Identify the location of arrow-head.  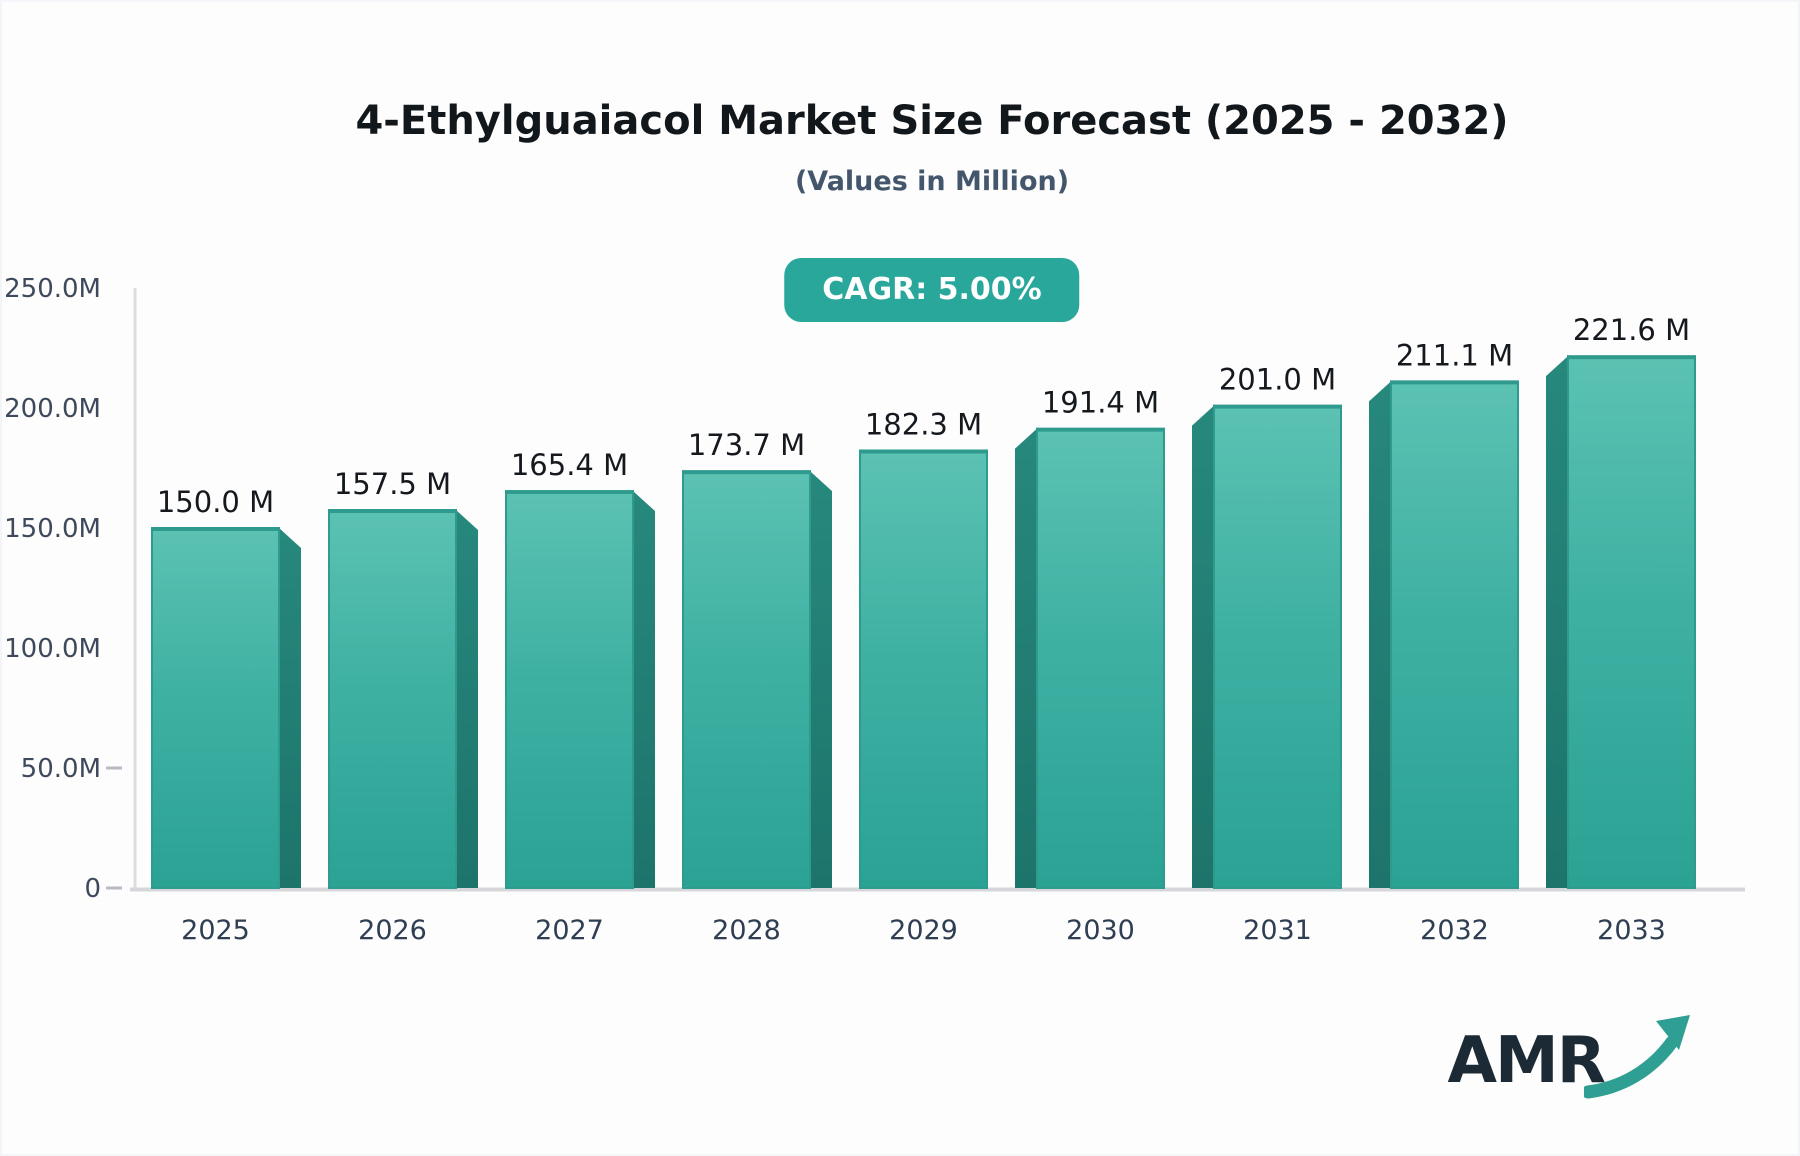
(1673, 1032).